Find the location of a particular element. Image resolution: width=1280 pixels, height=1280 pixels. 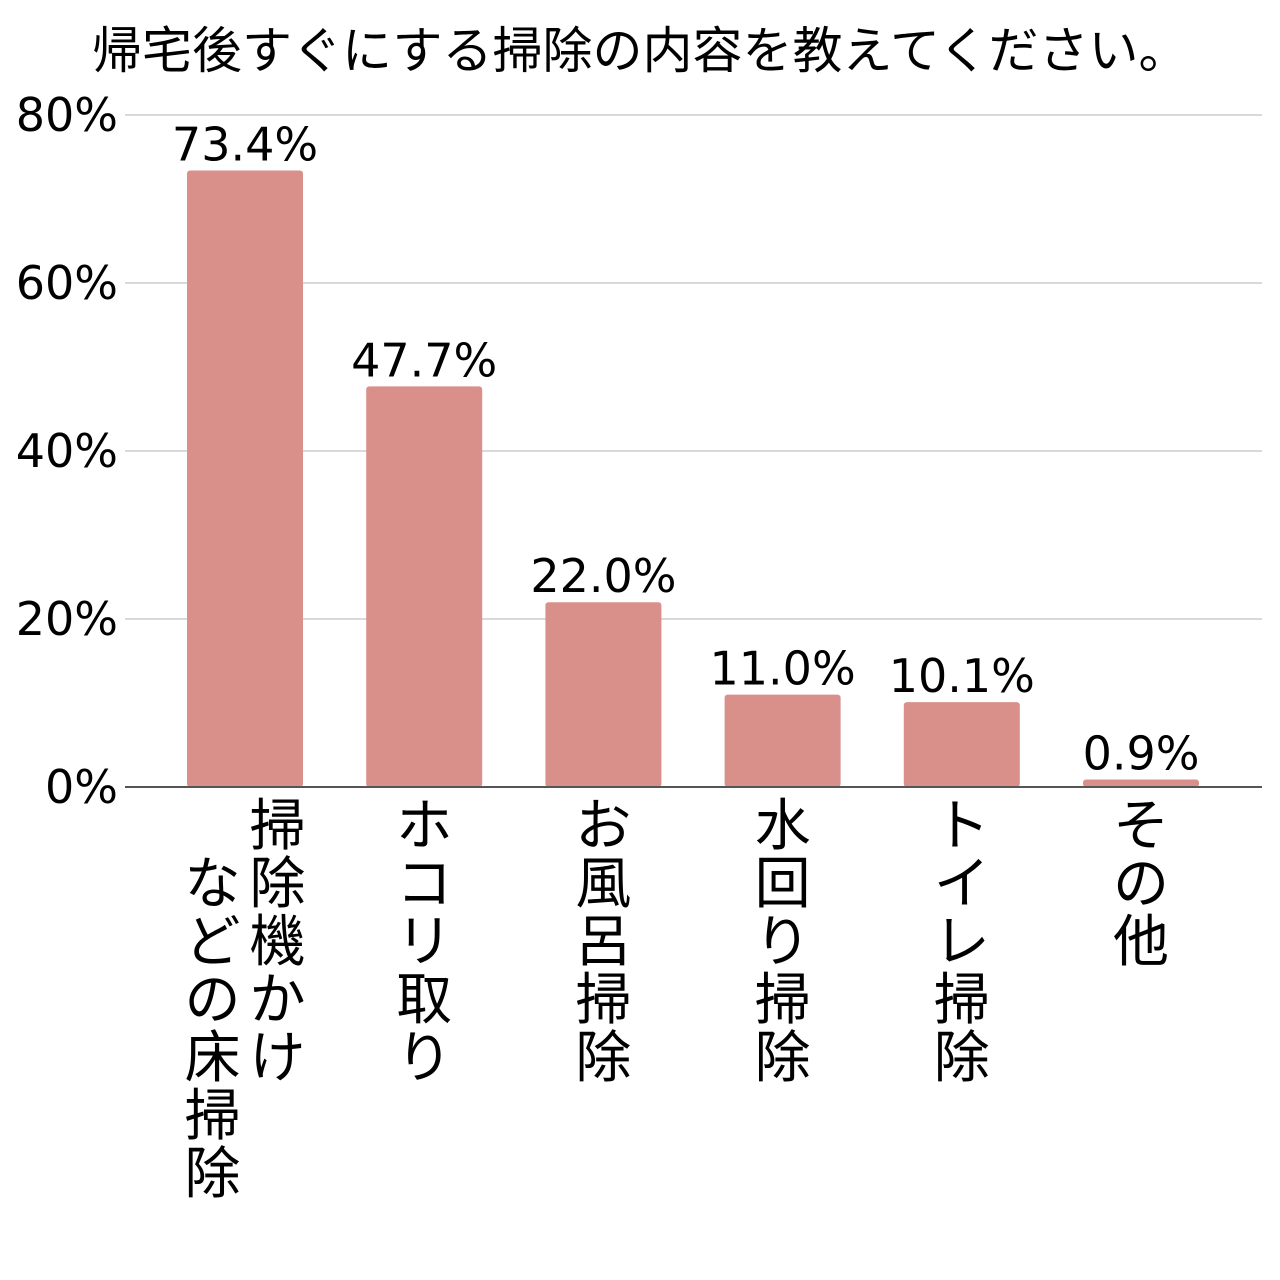

value-label: 10.1% is located at coordinates (962, 676).